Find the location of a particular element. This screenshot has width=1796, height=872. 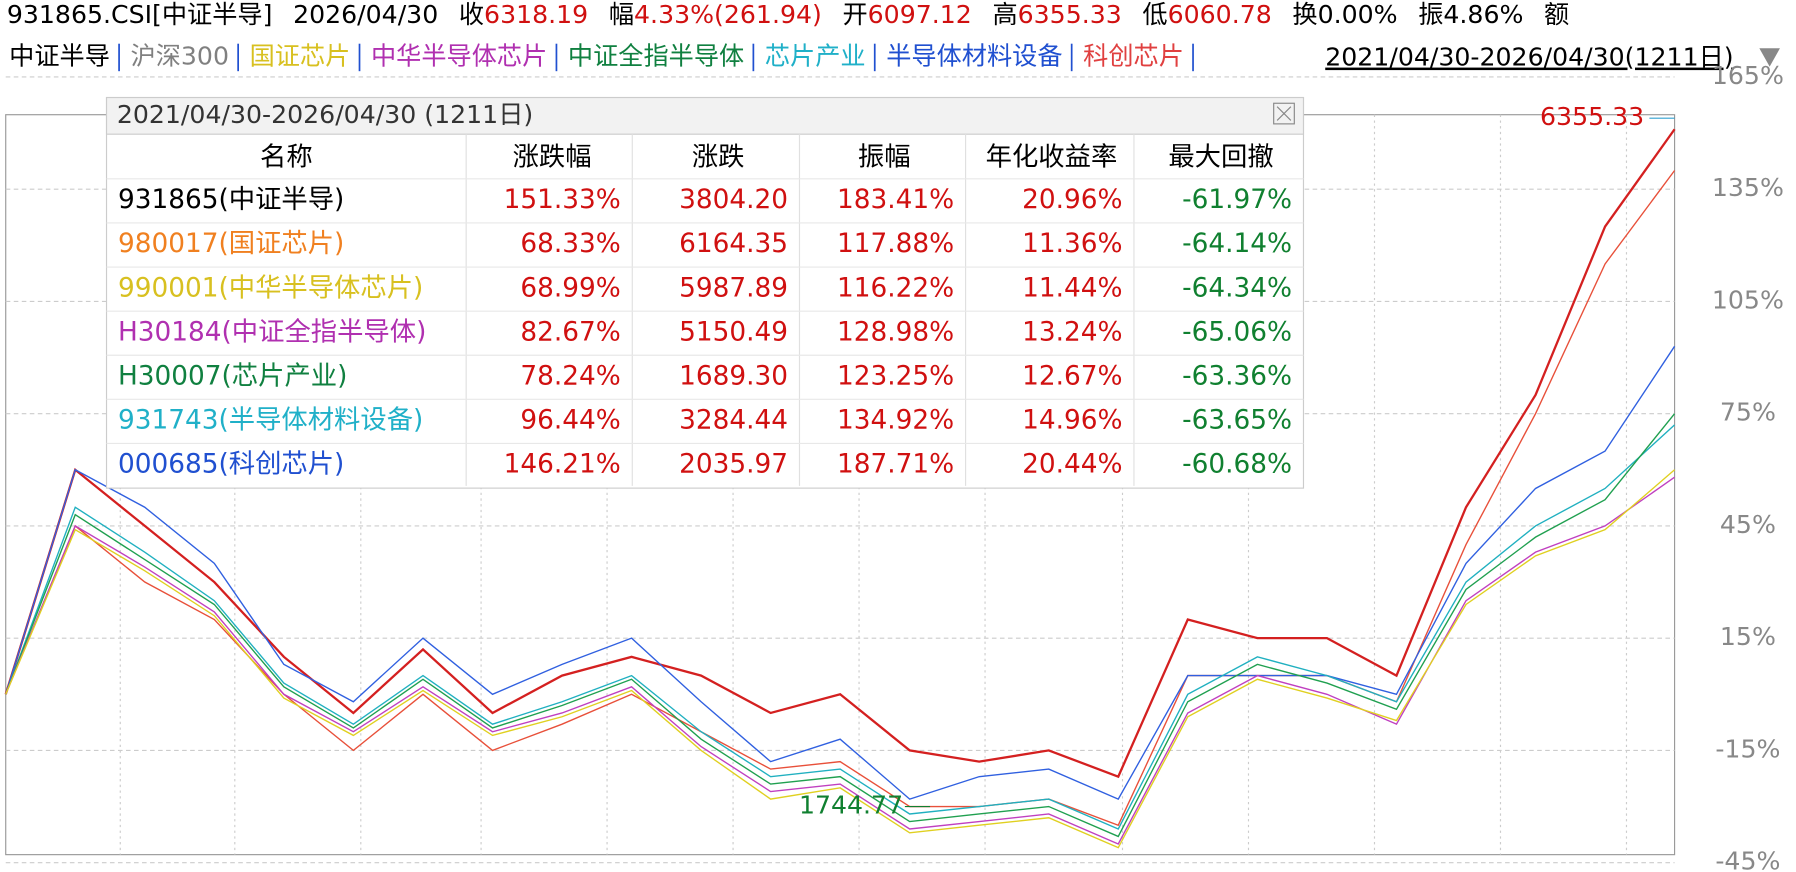

row-value: 78.24% is located at coordinates (570, 377).